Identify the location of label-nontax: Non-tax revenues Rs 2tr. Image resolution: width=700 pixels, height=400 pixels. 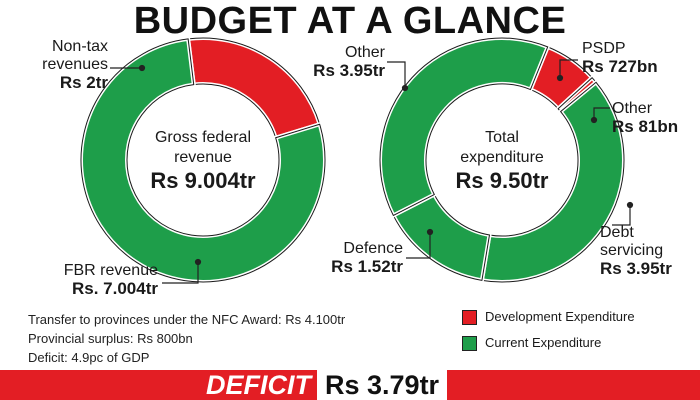
(58, 65).